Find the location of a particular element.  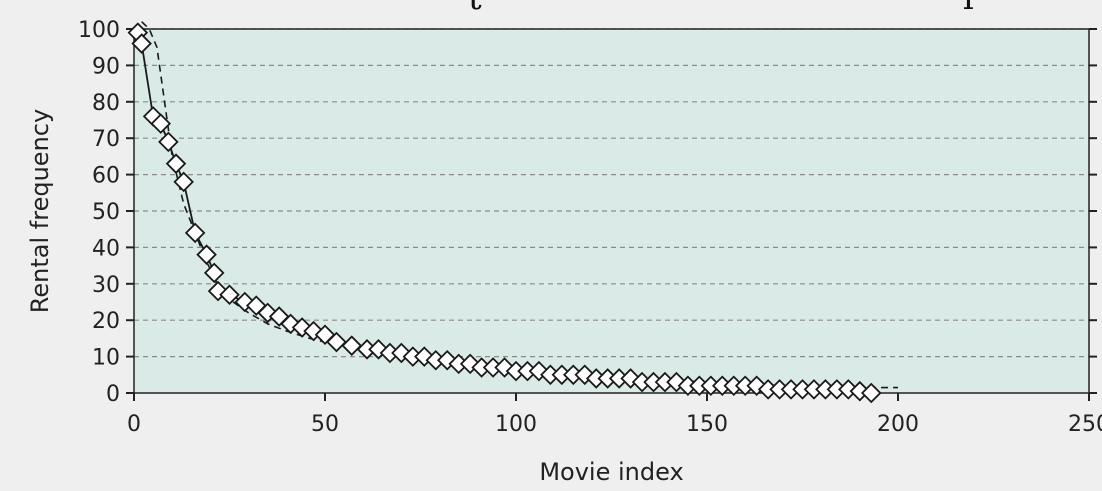

y-tick-label: 100 is located at coordinates (99, 30).